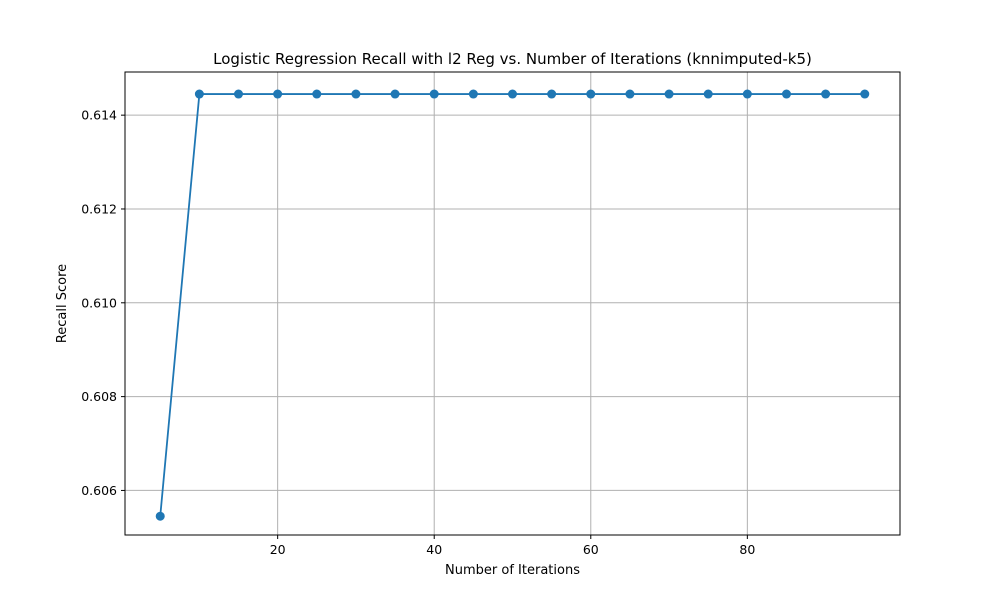 The width and height of the screenshot is (1000, 600). Describe the element at coordinates (62, 303) in the screenshot. I see `y-axis-label: Recall Score` at that location.